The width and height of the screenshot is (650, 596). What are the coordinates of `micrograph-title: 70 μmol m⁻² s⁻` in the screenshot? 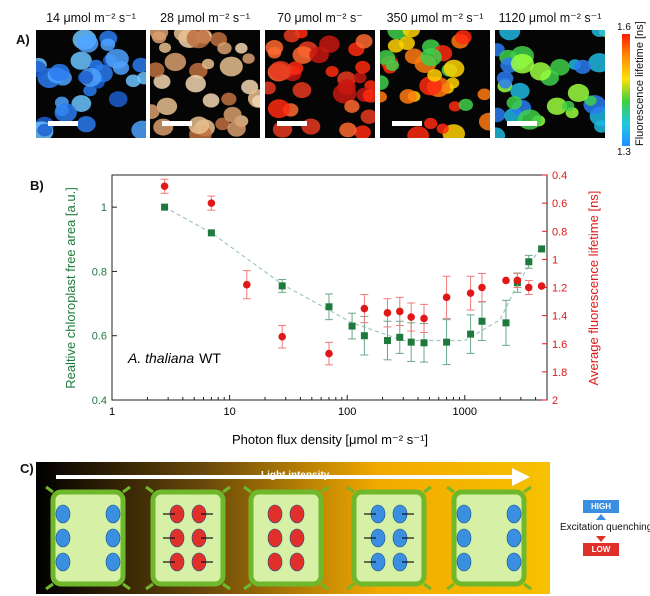 It's located at (320, 18).